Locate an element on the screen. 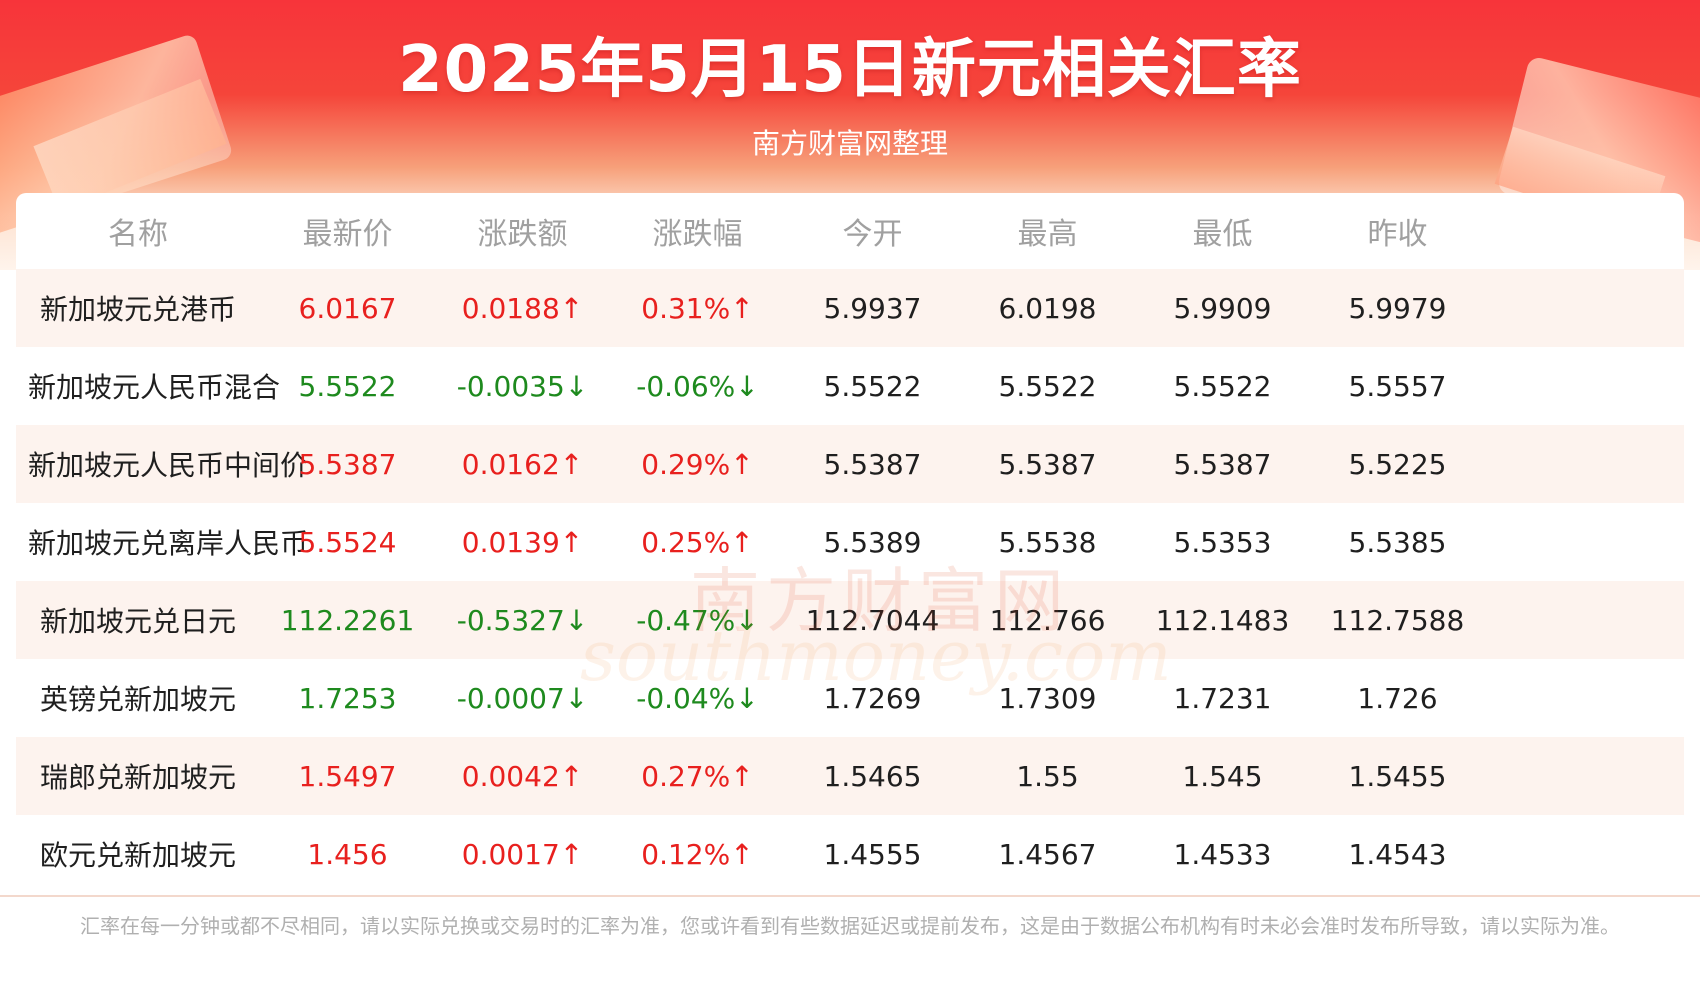 The width and height of the screenshot is (1700, 1000). row-prev-close: 5.9979 is located at coordinates (1397, 308).